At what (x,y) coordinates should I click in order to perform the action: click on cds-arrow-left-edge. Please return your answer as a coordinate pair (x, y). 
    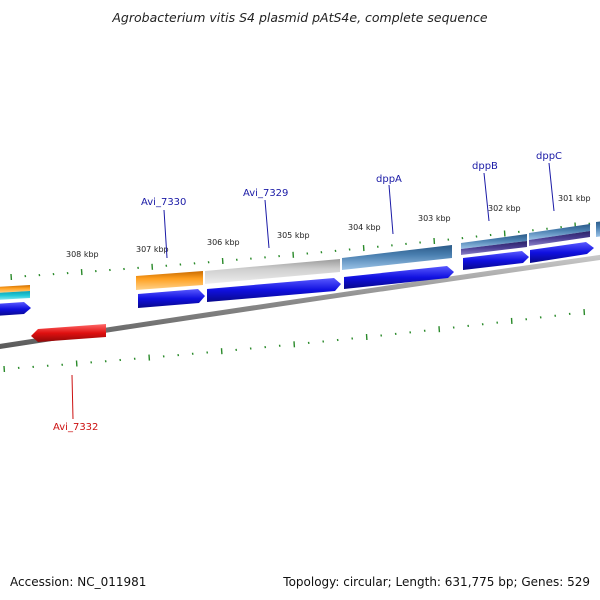
    Looking at the image, I should click on (15, 309).